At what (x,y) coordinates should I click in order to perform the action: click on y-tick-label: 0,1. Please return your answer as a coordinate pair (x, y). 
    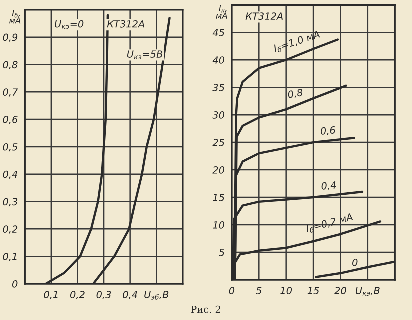
    Looking at the image, I should click on (10, 257).